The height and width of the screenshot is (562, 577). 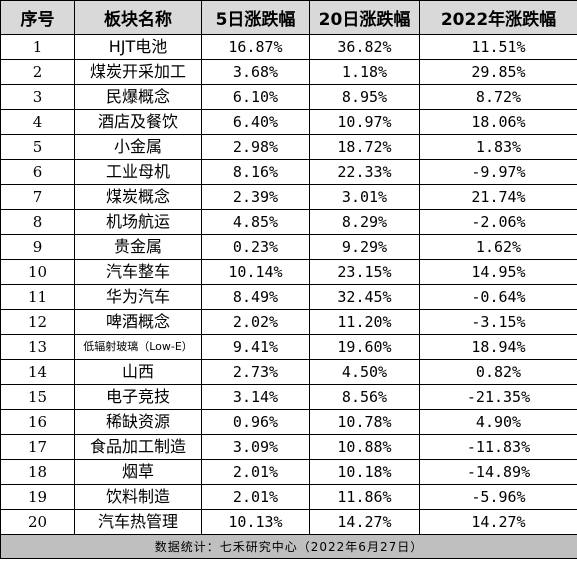 I want to click on cell-sector: 工业母机, so click(x=138, y=172).